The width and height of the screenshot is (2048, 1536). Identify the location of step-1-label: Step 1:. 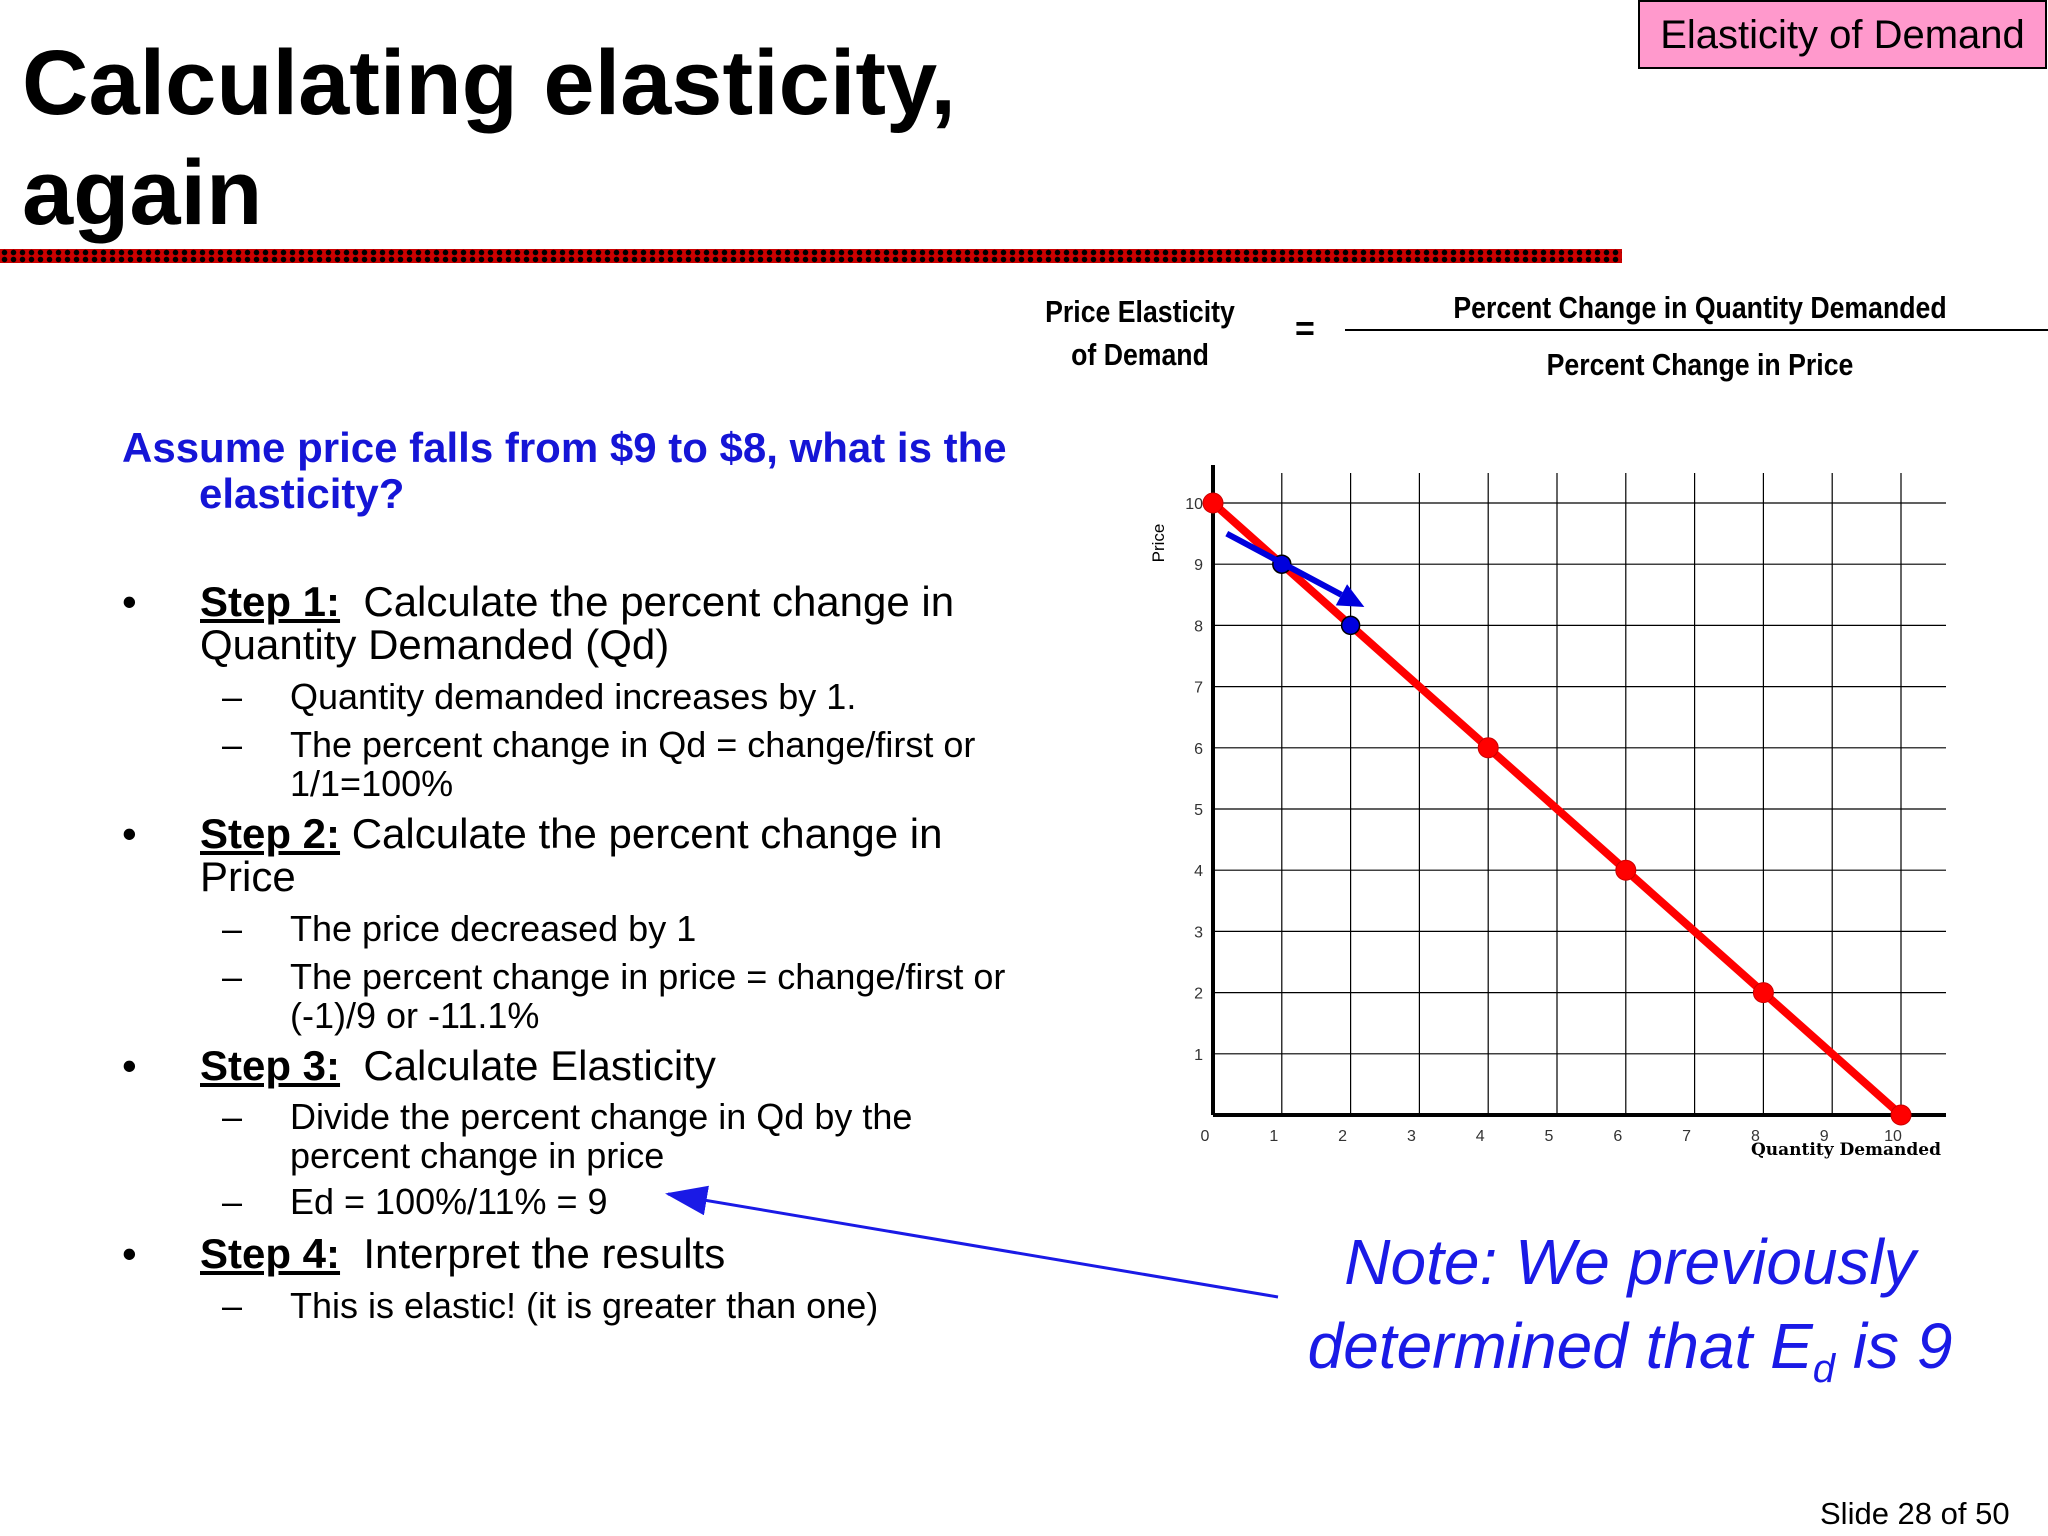
(270, 601).